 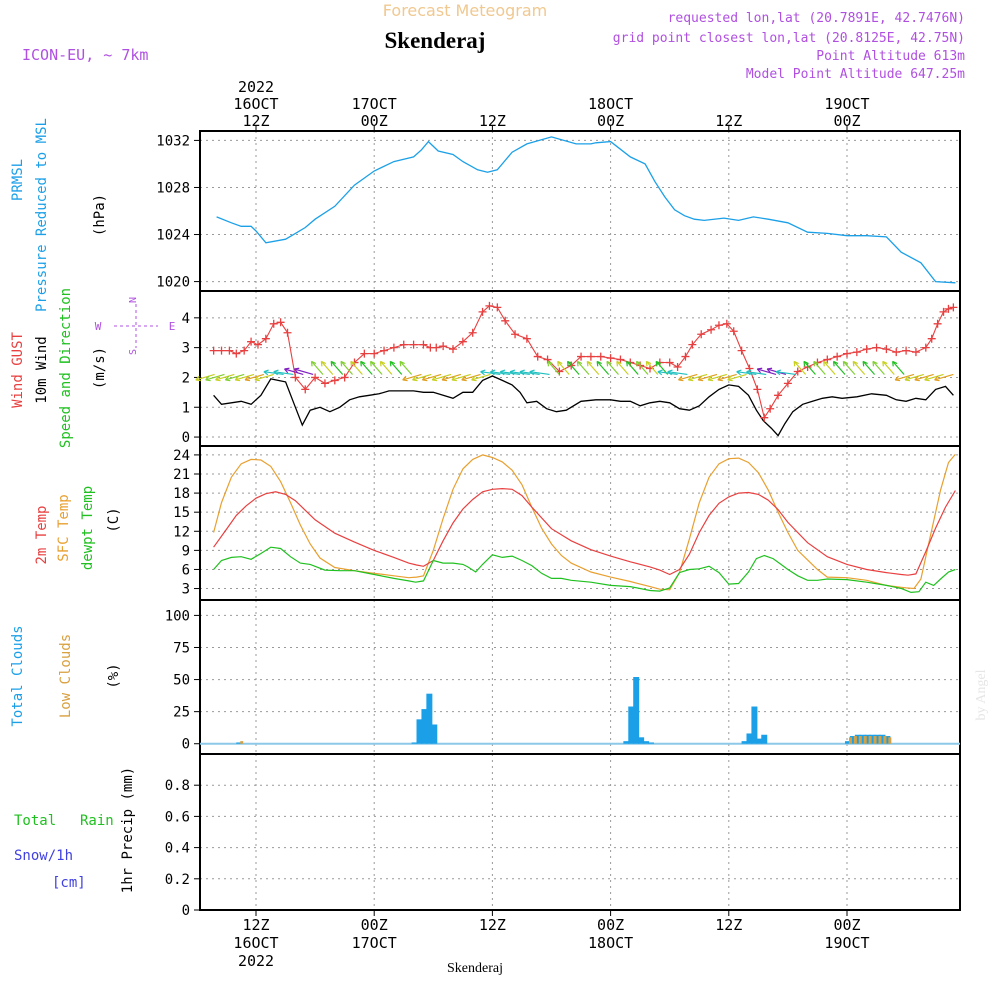 I want to click on top-axis-year: 2022, so click(x=256, y=87).